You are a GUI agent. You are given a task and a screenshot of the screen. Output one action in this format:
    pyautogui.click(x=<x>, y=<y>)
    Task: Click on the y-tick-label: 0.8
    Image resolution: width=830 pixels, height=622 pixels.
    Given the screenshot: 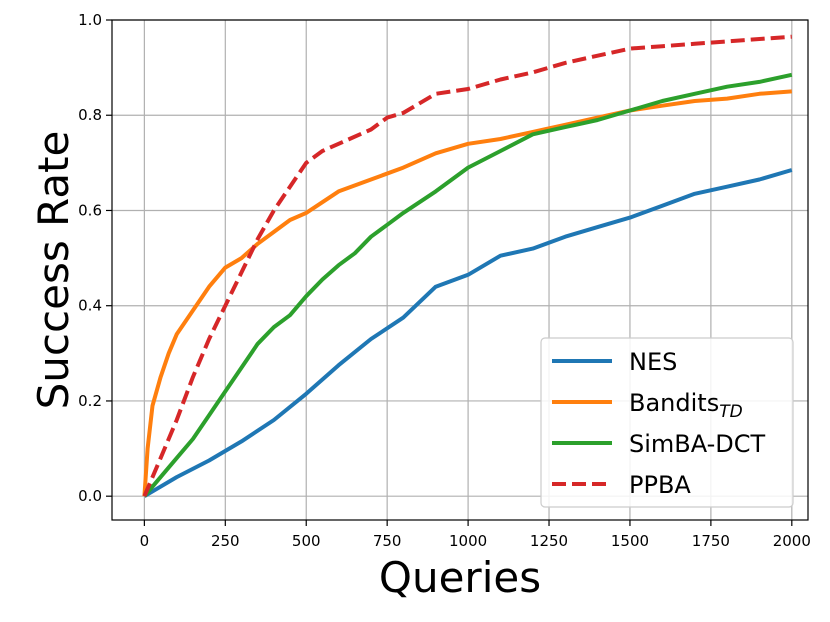 What is the action you would take?
    pyautogui.click(x=90, y=115)
    